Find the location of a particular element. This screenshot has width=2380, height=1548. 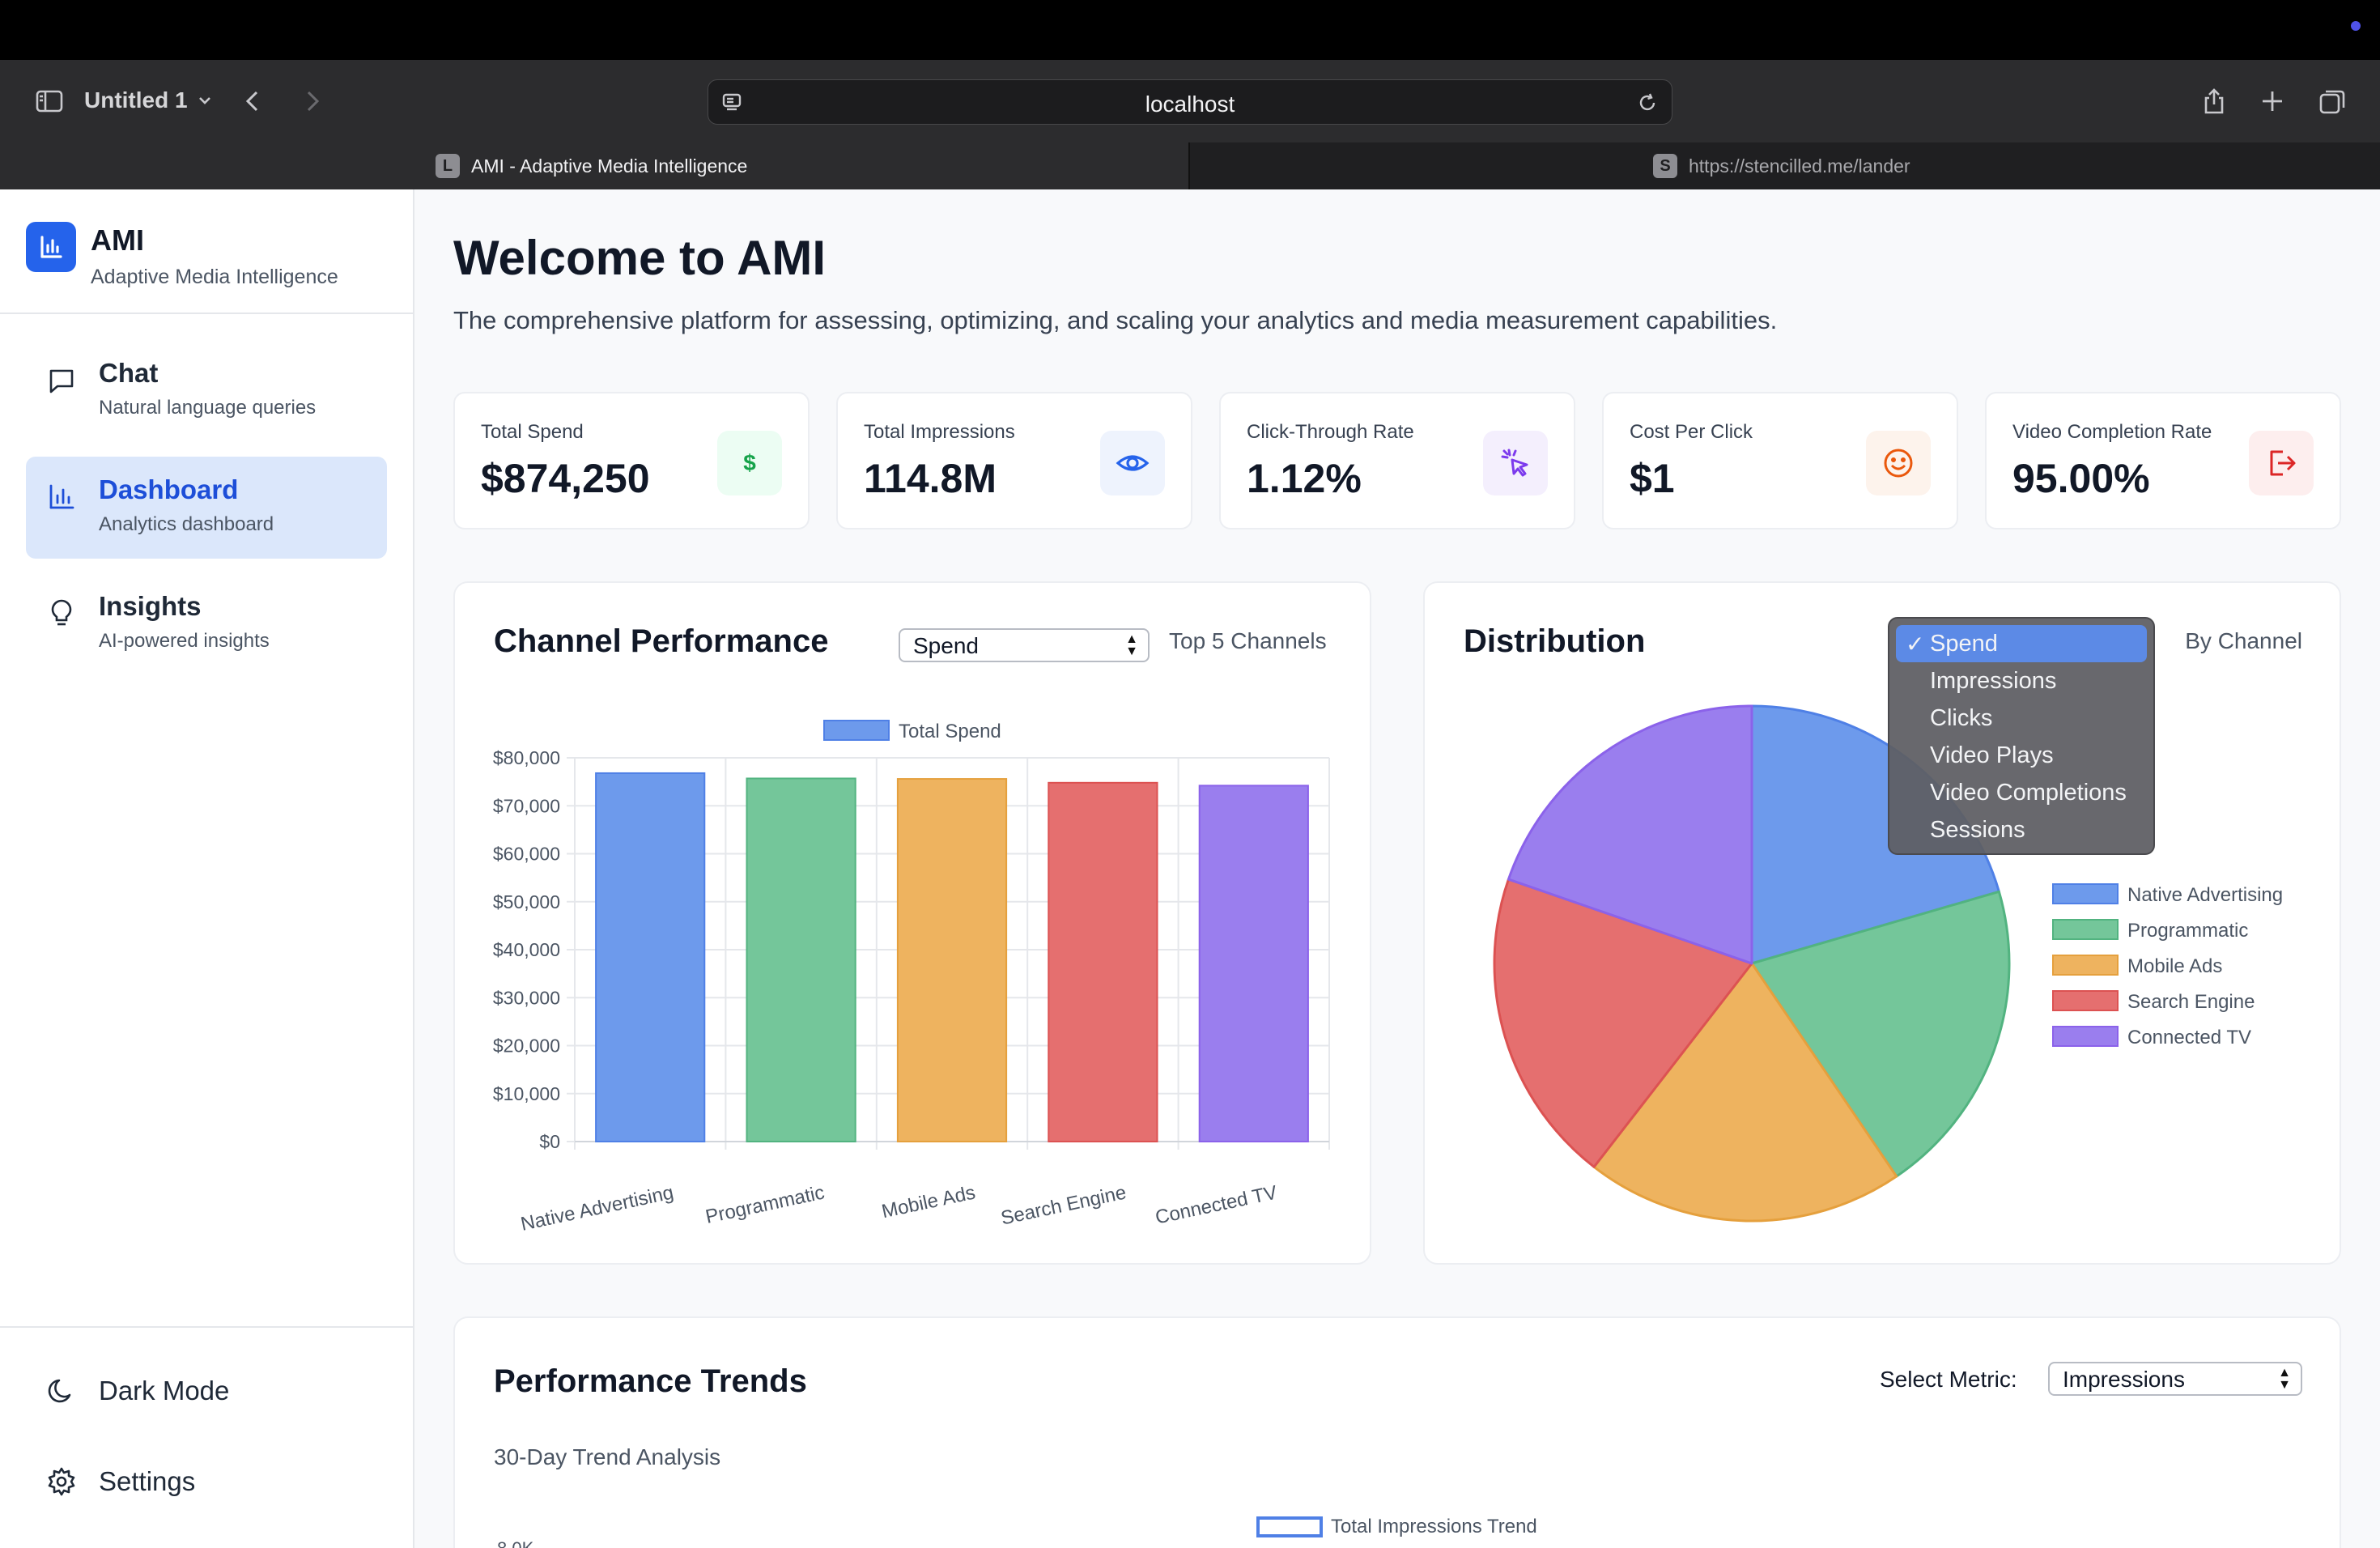

tab-ami: L AMI - Adaptive Media Intelligence is located at coordinates (594, 166).